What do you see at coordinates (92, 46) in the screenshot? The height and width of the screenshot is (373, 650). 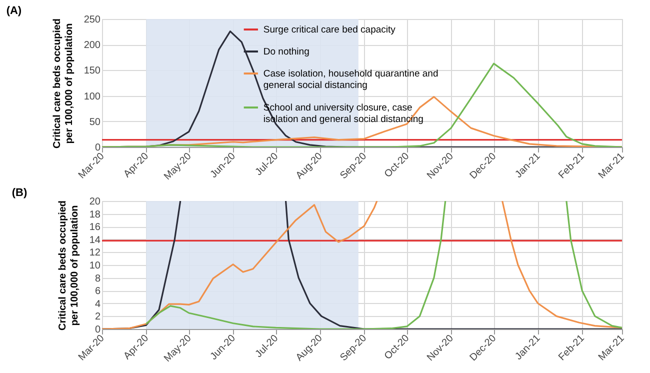 I see `y-tick-label: 200` at bounding box center [92, 46].